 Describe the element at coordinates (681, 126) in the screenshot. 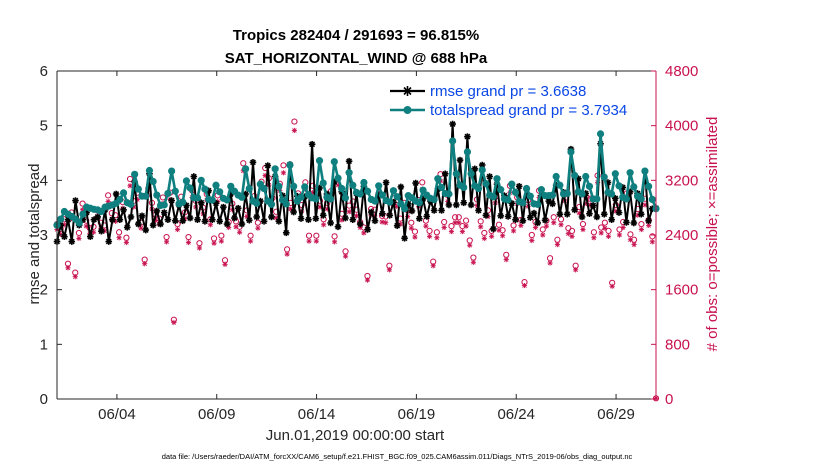

I see `y-tick-right-label: 4000` at that location.